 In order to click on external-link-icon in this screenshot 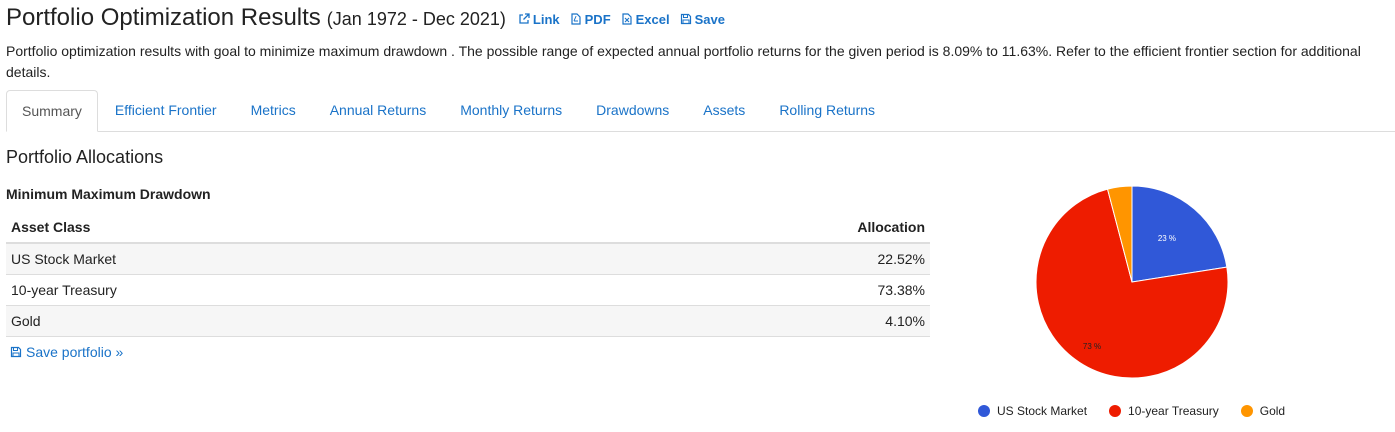, I will do `click(524, 18)`.